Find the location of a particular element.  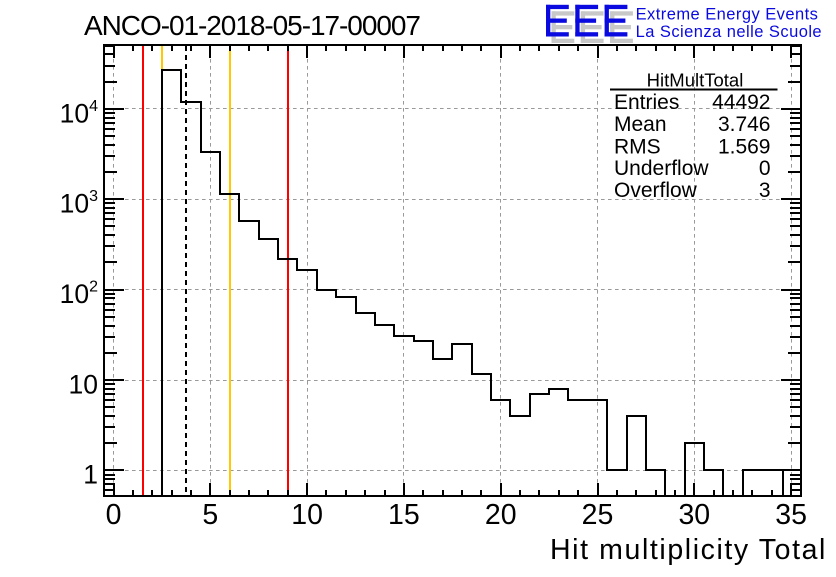

svg-text: RMS is located at coordinates (637, 147).